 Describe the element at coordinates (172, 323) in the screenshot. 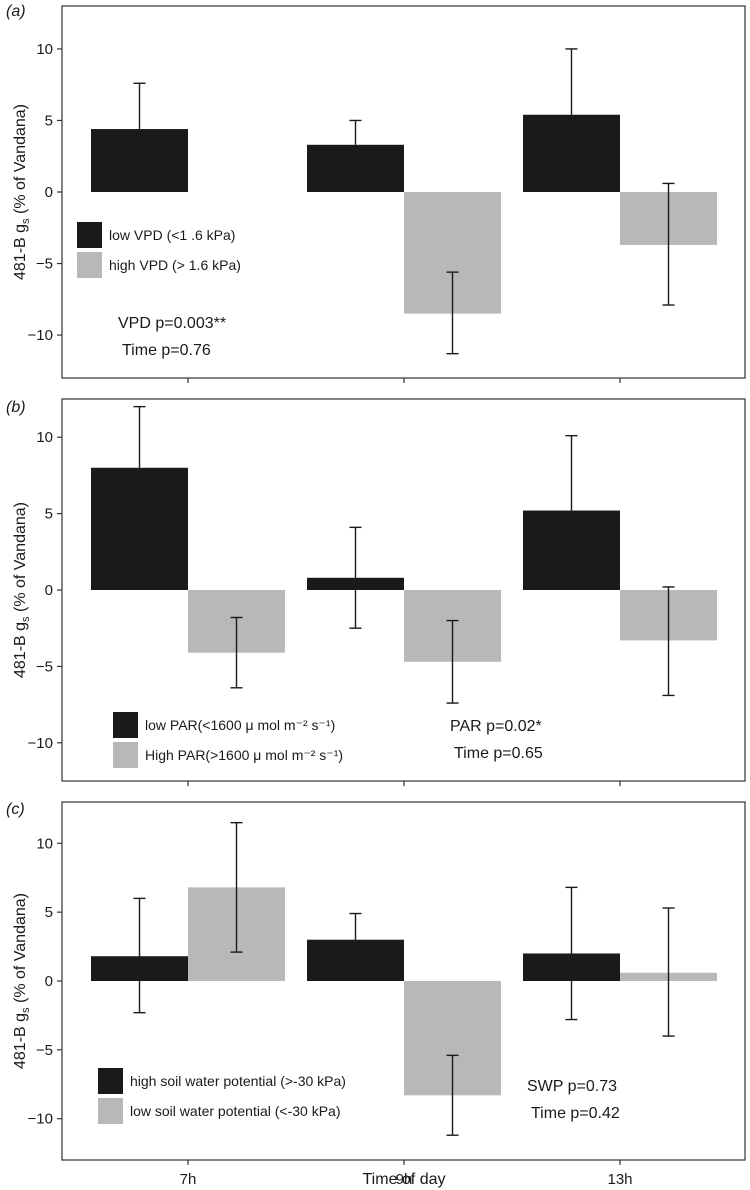

I see `stat-annotation: VPD p=0.003**` at that location.